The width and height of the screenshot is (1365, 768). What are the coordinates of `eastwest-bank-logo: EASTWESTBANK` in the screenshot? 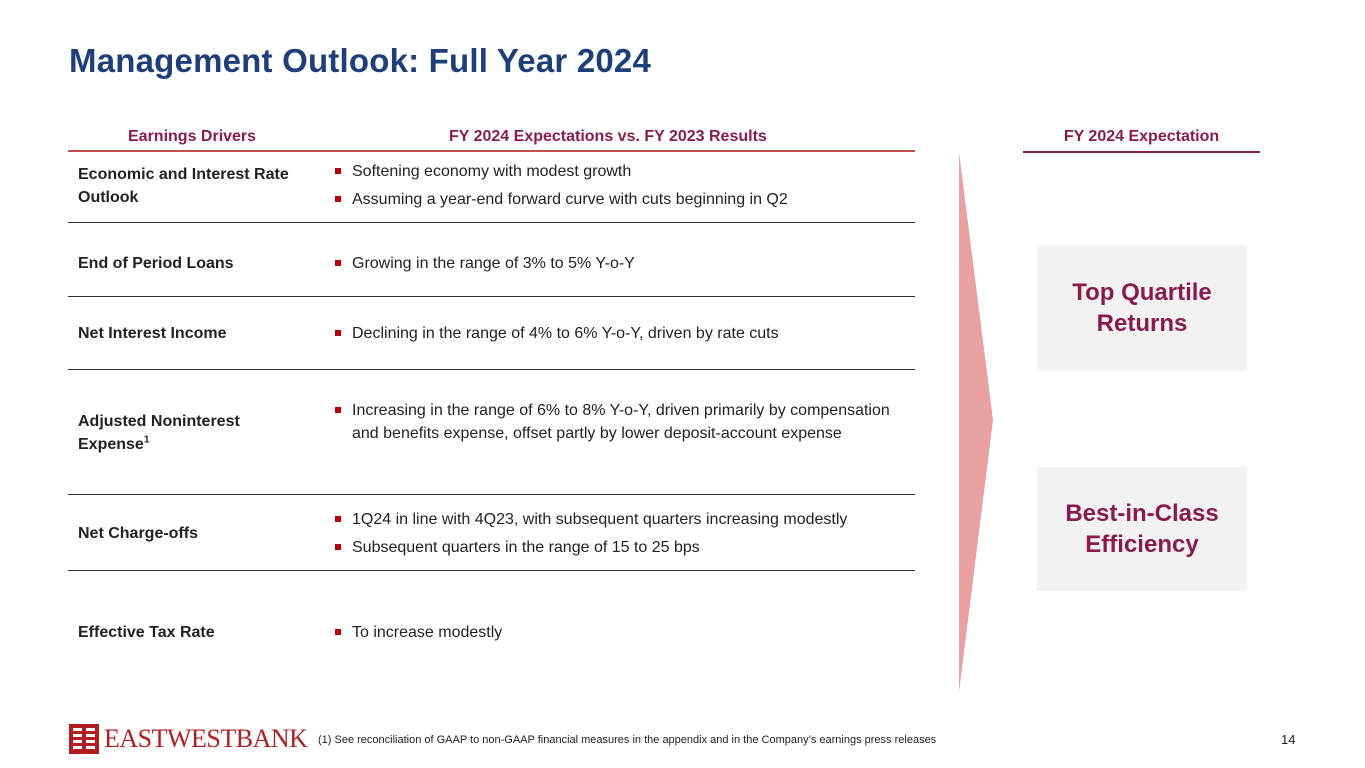 It's located at (188, 739).